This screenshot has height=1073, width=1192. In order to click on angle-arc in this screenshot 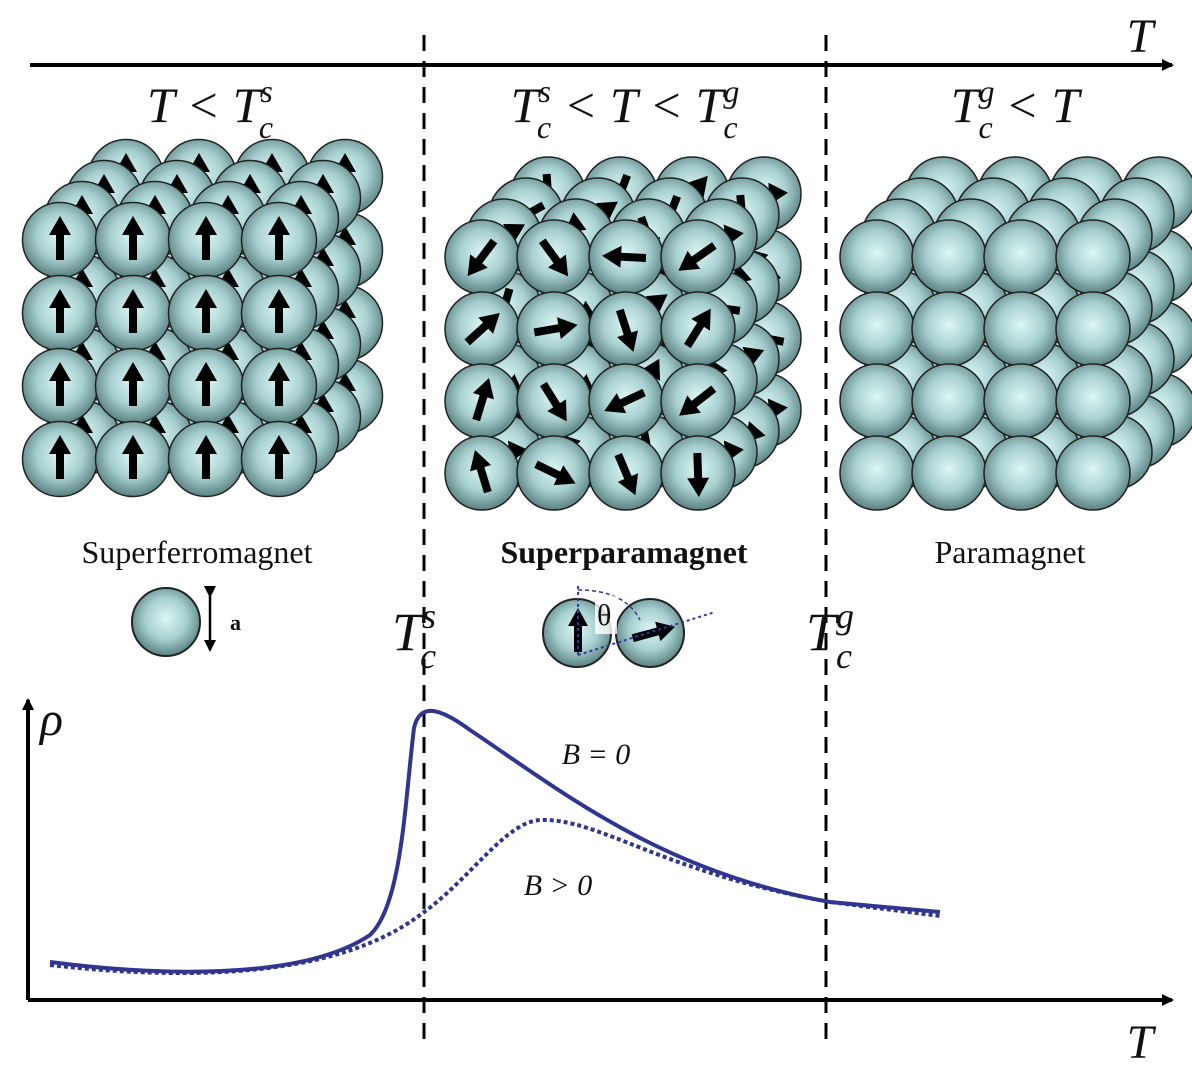, I will do `click(609, 605)`.